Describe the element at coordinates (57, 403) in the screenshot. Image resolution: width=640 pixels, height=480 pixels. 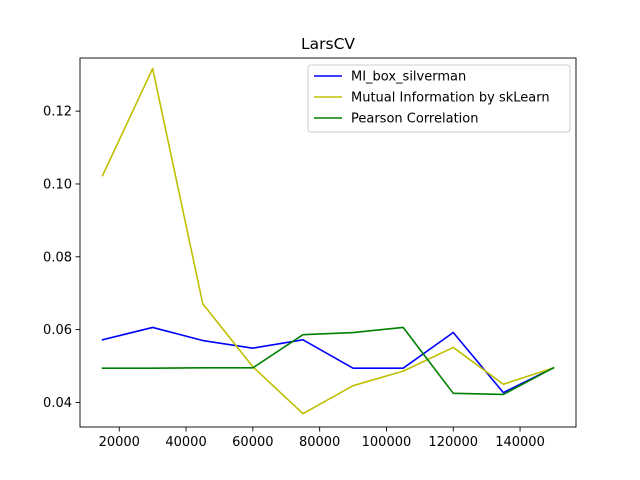
I see `y-tick-label: 0.04` at that location.